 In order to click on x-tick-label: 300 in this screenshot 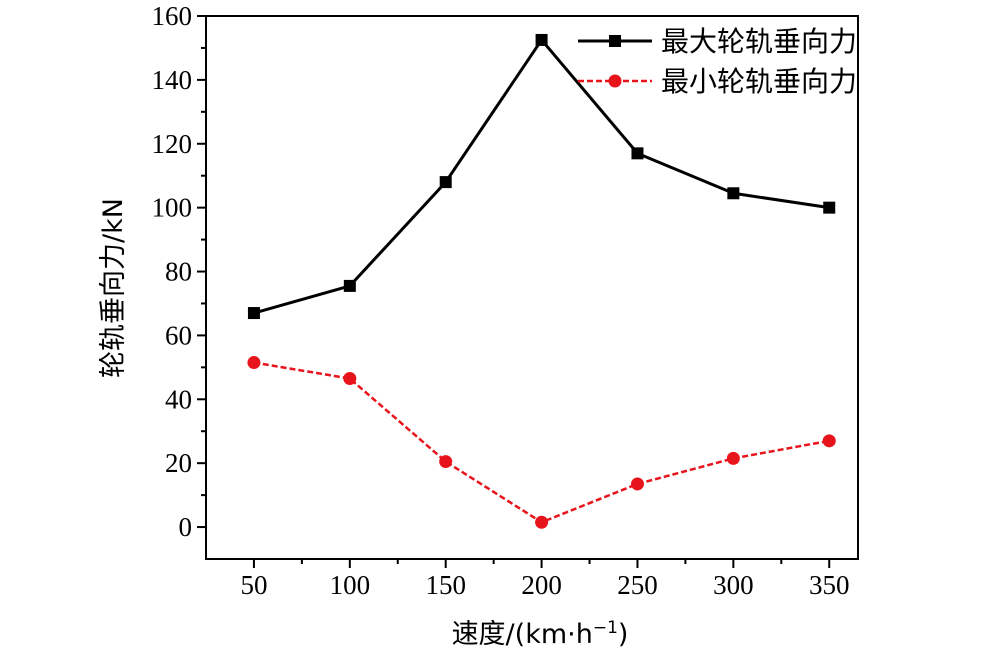, I will do `click(733, 585)`.